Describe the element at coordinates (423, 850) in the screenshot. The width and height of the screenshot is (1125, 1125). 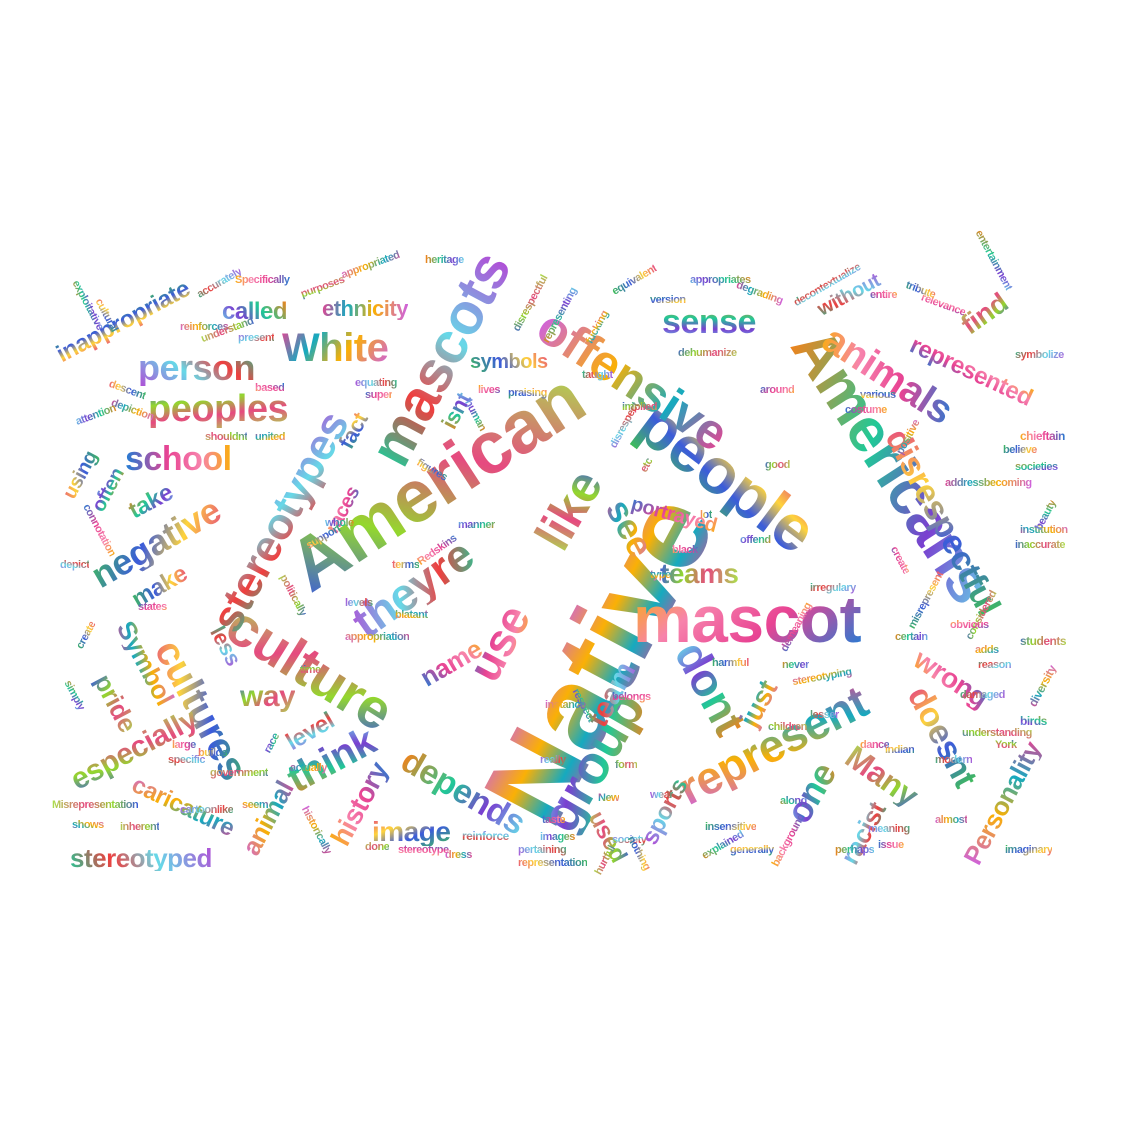
I see `cloud-word: stereotype` at that location.